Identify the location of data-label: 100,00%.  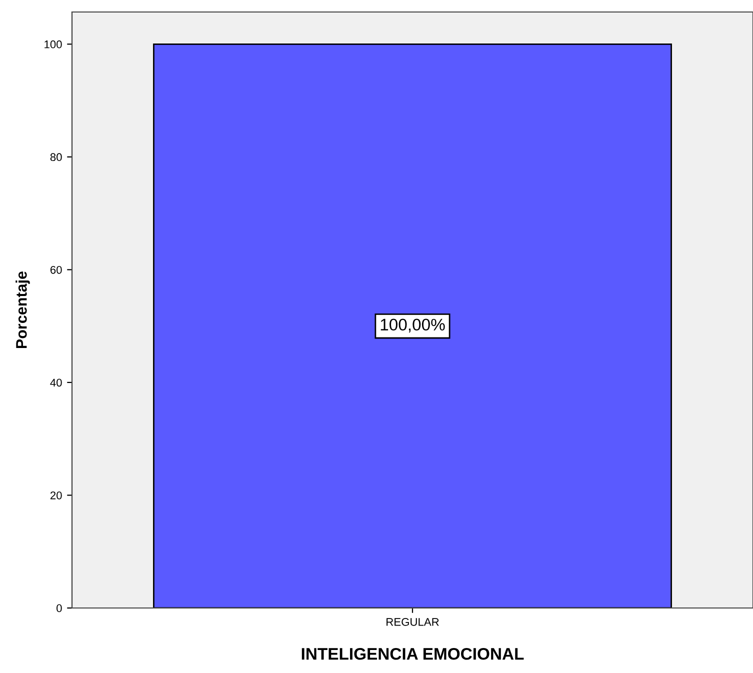
(412, 325).